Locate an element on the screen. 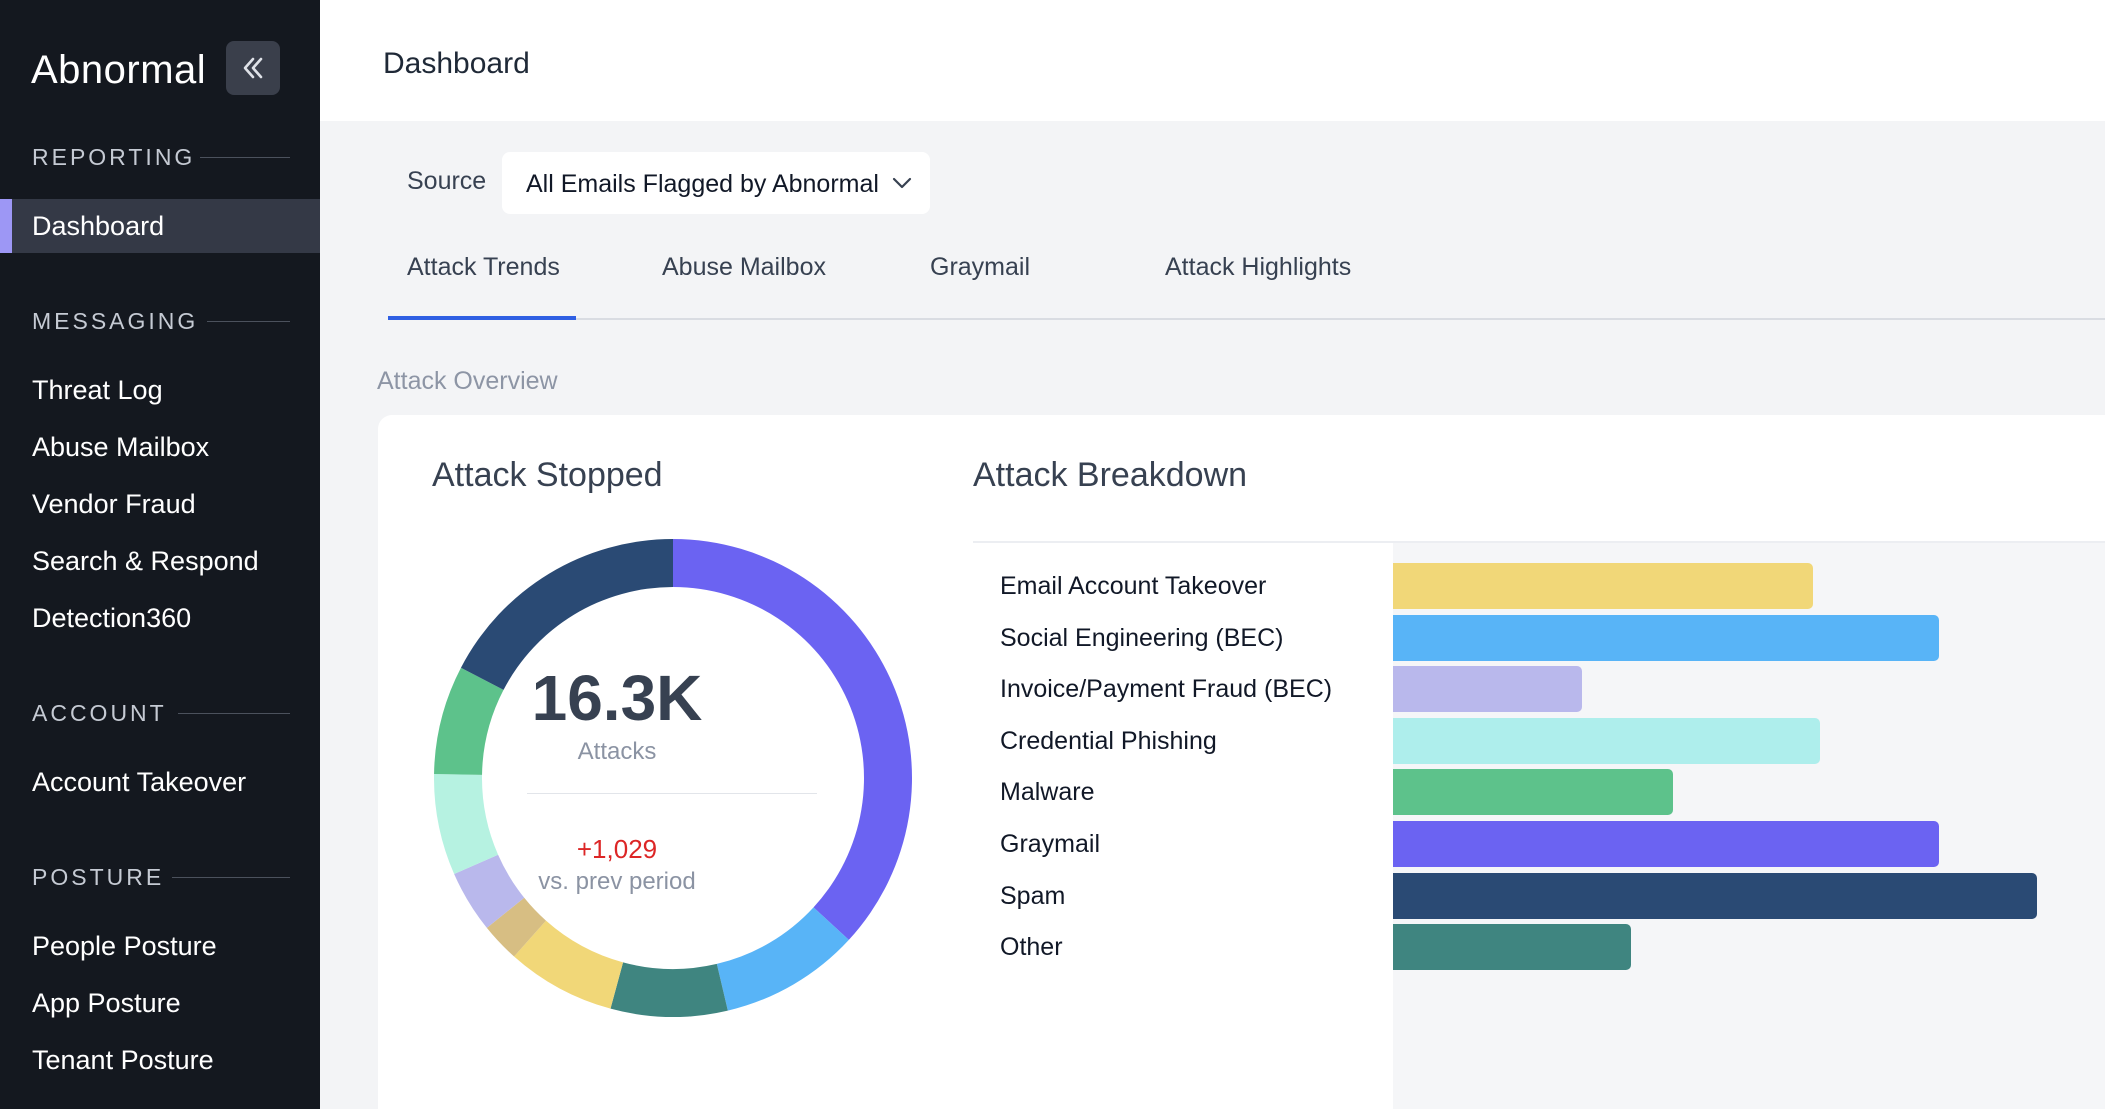  sidebar-item-threat-log: Threat Log is located at coordinates (97, 390).